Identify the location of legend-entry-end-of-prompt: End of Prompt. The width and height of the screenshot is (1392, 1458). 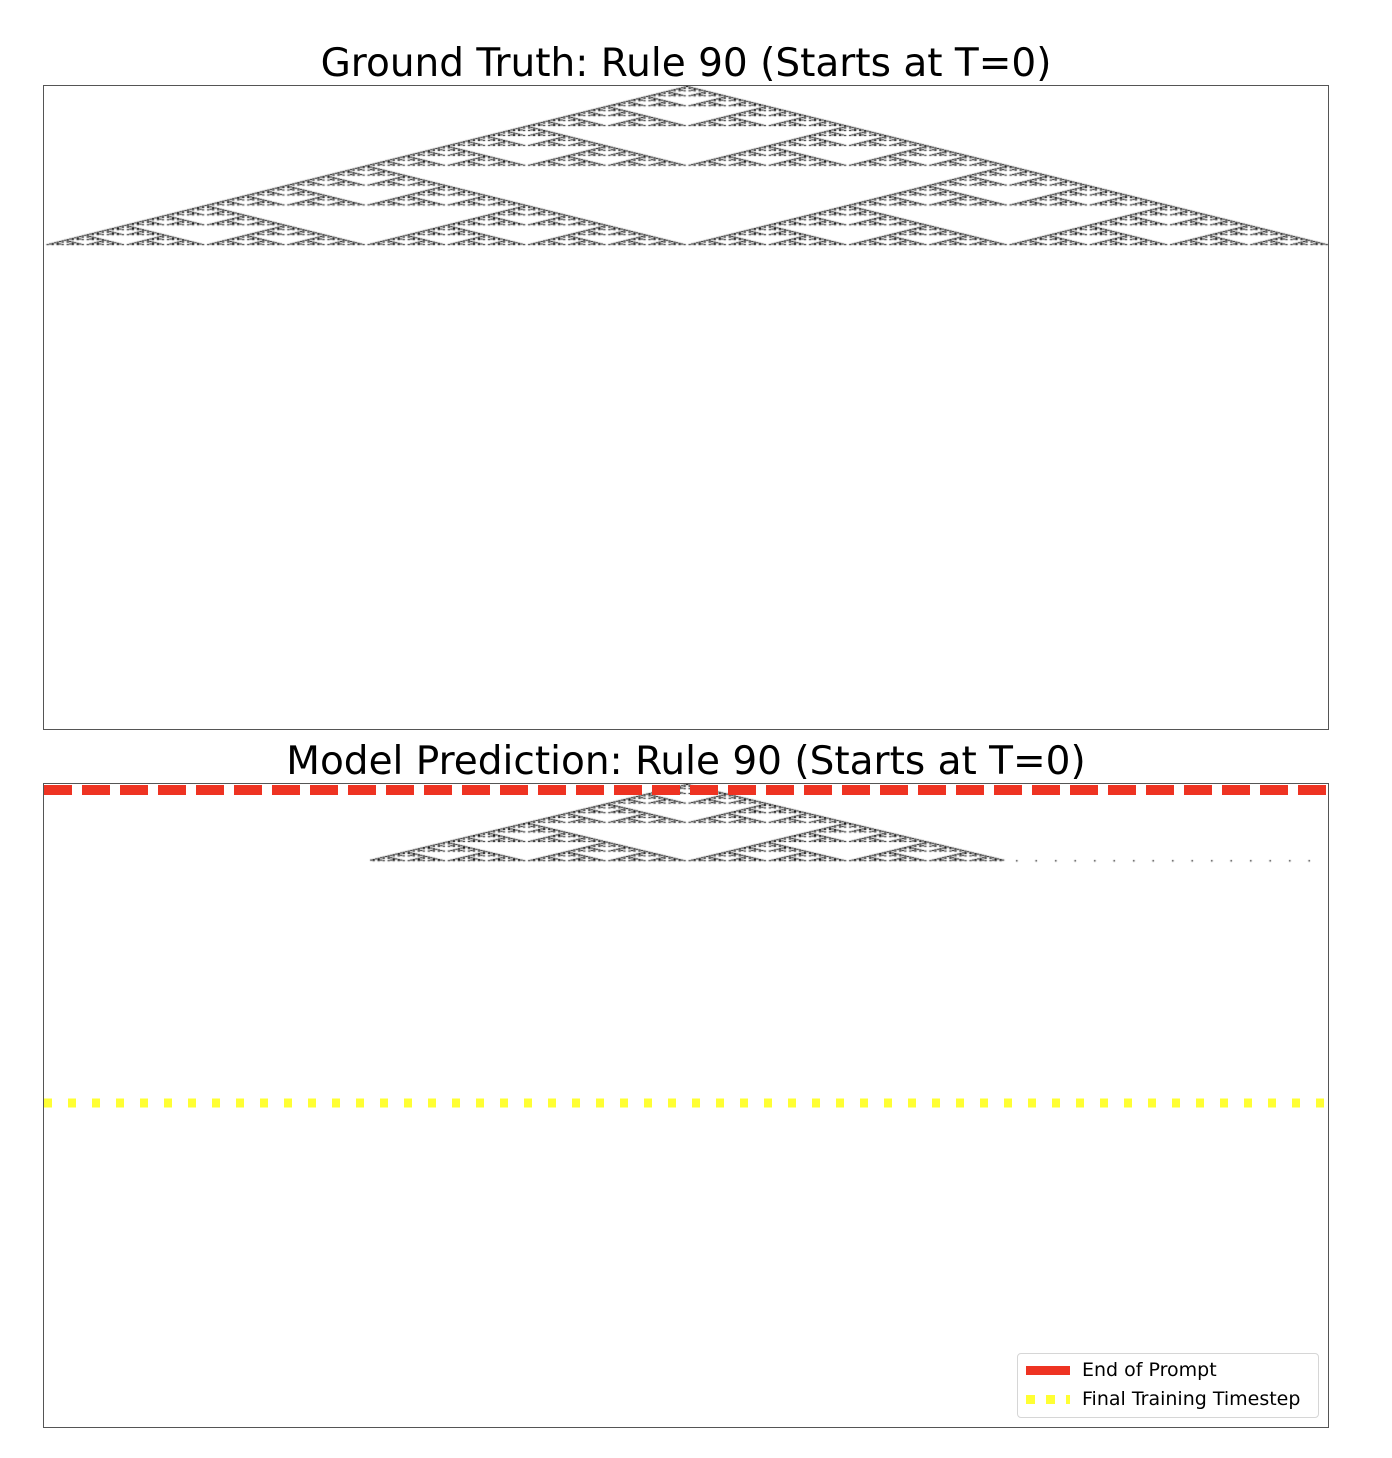
(1171, 1370).